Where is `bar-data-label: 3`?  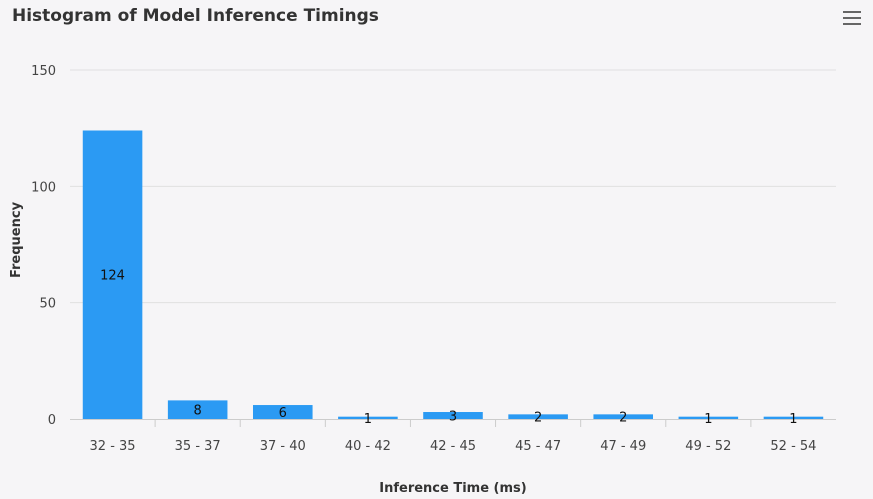
bar-data-label: 3 is located at coordinates (453, 417).